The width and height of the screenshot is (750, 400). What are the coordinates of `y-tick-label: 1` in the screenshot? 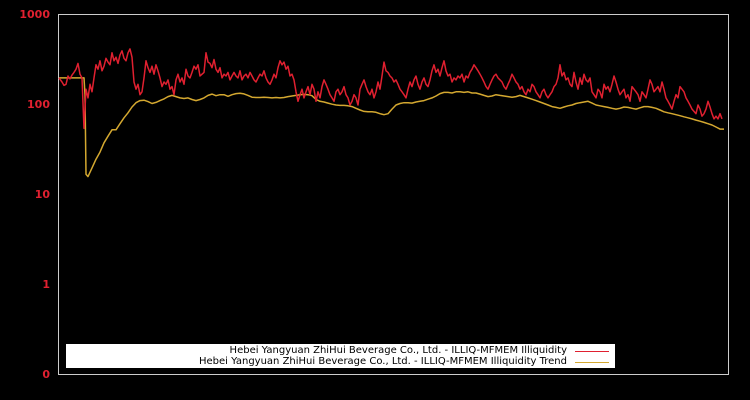 It's located at (46, 284).